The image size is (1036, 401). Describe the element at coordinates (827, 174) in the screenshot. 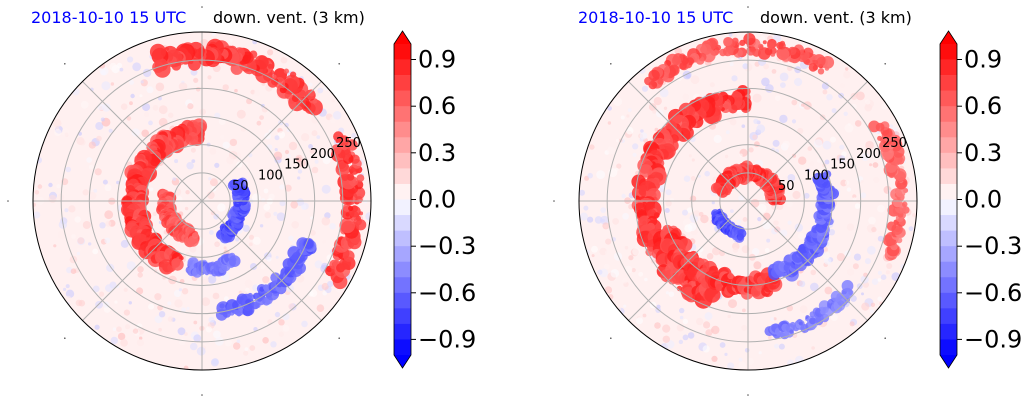

I see `negative-cell` at that location.